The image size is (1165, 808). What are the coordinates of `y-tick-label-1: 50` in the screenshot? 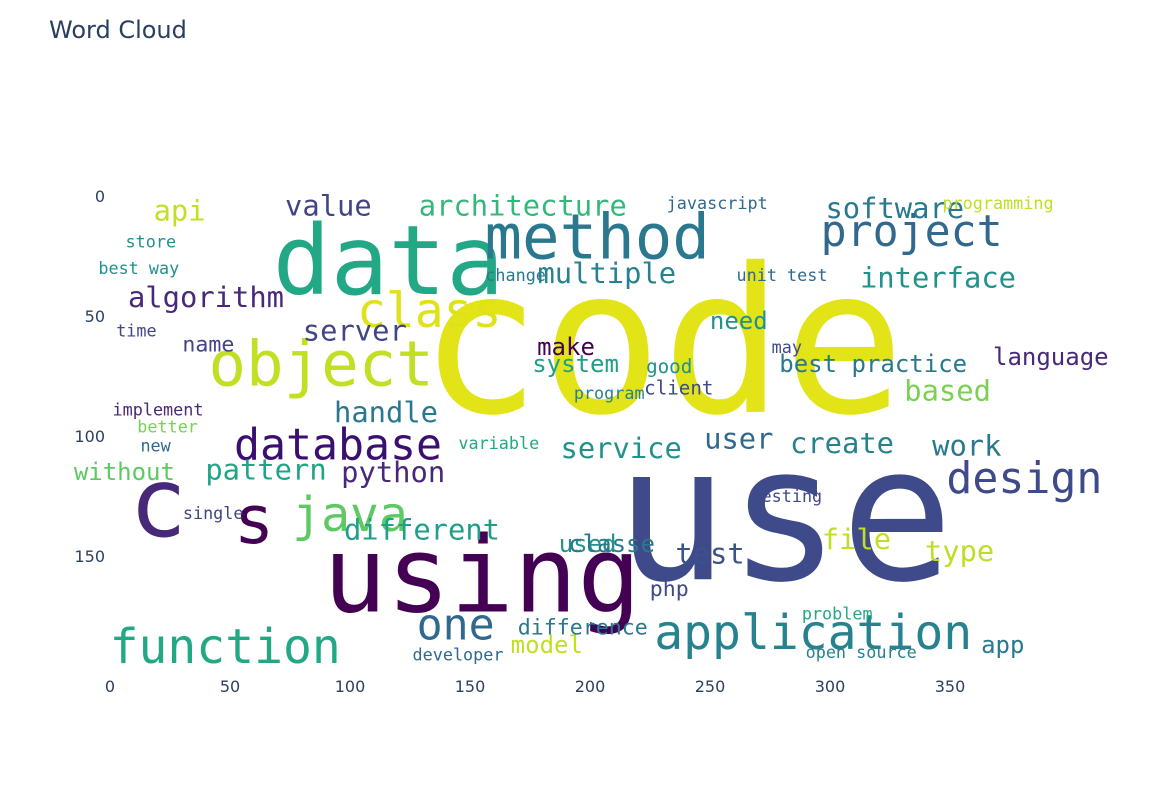 It's located at (95, 316).